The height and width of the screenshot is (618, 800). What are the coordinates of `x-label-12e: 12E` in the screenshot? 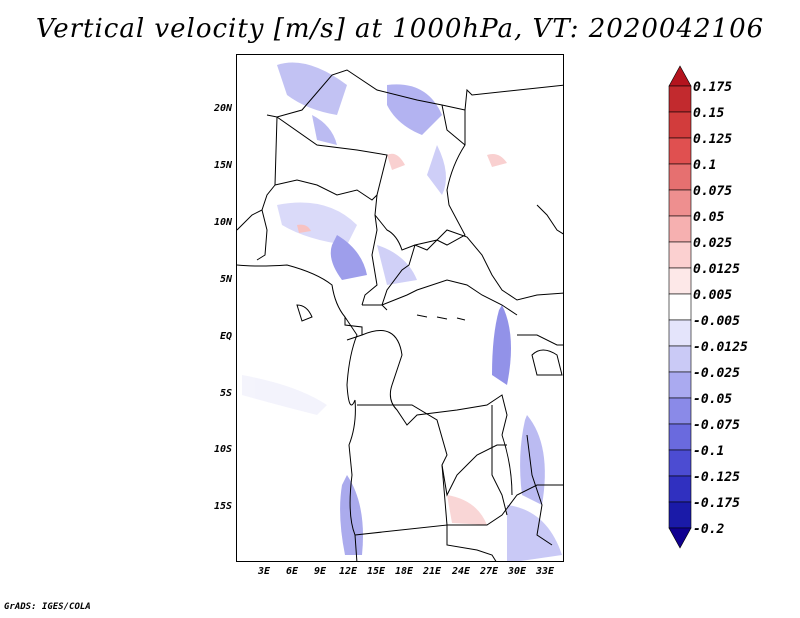 It's located at (348, 571).